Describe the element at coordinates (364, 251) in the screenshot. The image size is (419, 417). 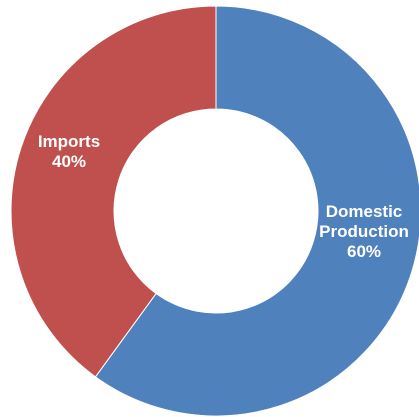
I see `slice-percent-label: 60%` at that location.